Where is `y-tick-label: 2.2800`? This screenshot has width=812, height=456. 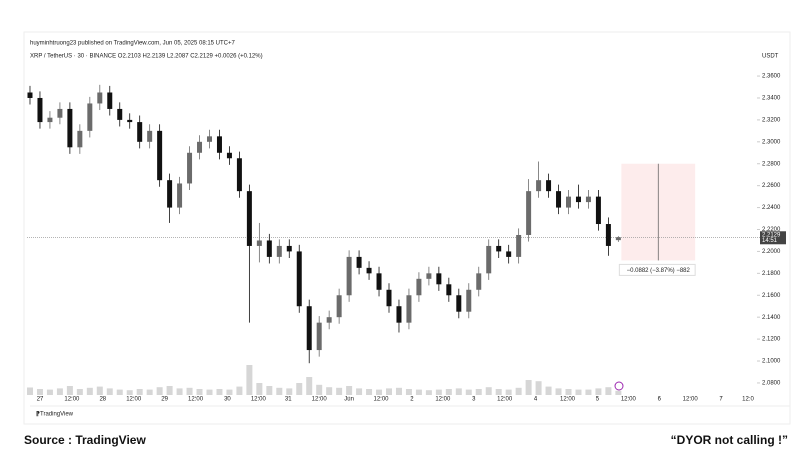
y-tick-label: 2.2800 is located at coordinates (771, 164).